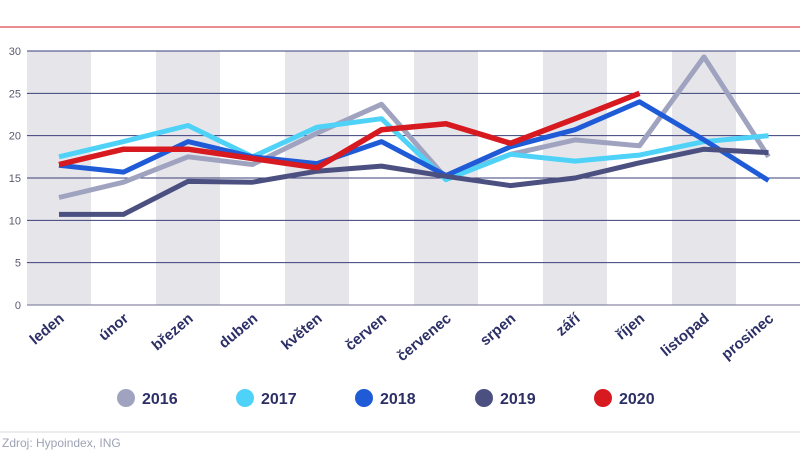 This screenshot has height=450, width=800. I want to click on x-tick-label: květen, so click(301, 332).